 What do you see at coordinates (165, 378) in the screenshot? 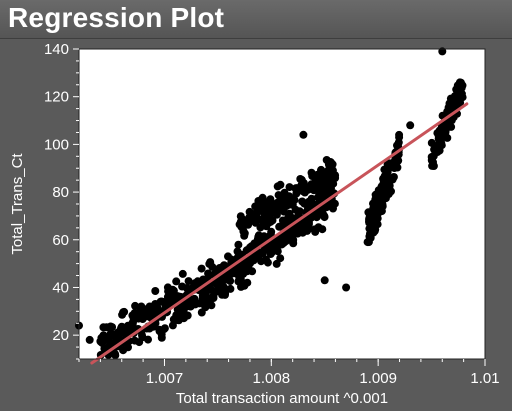
I see `x-tick-label: 1.007` at bounding box center [165, 378].